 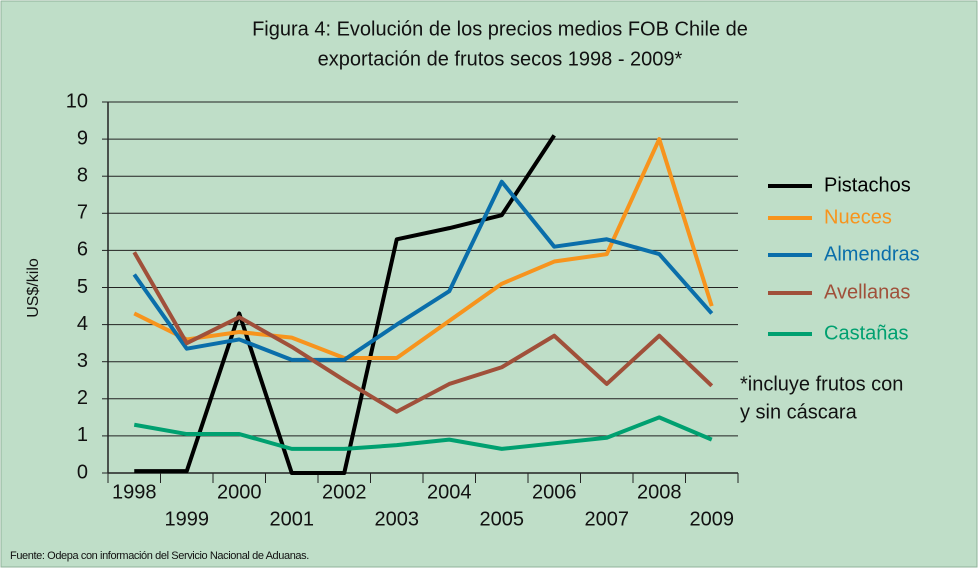 I want to click on y-tick-label: 8, so click(x=82, y=175).